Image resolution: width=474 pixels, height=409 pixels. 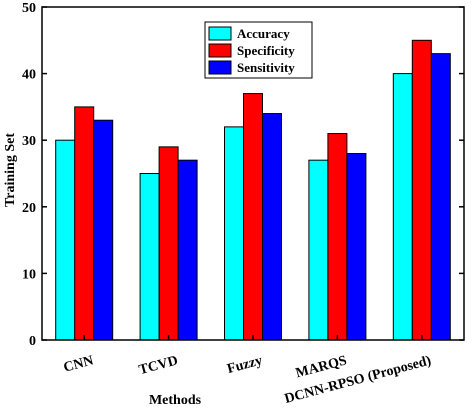 I want to click on x-tick-label: CNN, so click(x=78, y=364).